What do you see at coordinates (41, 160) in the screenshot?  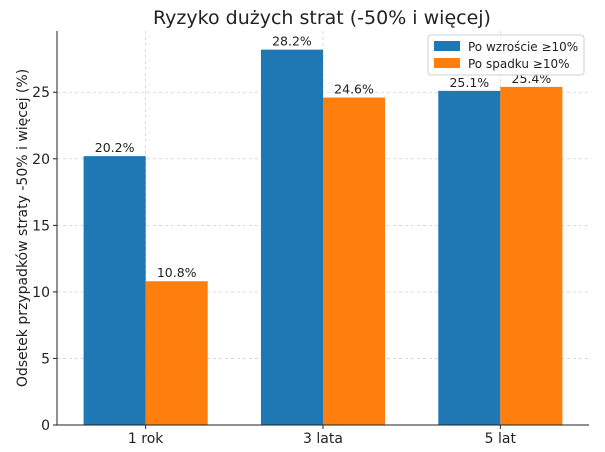 I see `y-tick-label: 20` at bounding box center [41, 160].